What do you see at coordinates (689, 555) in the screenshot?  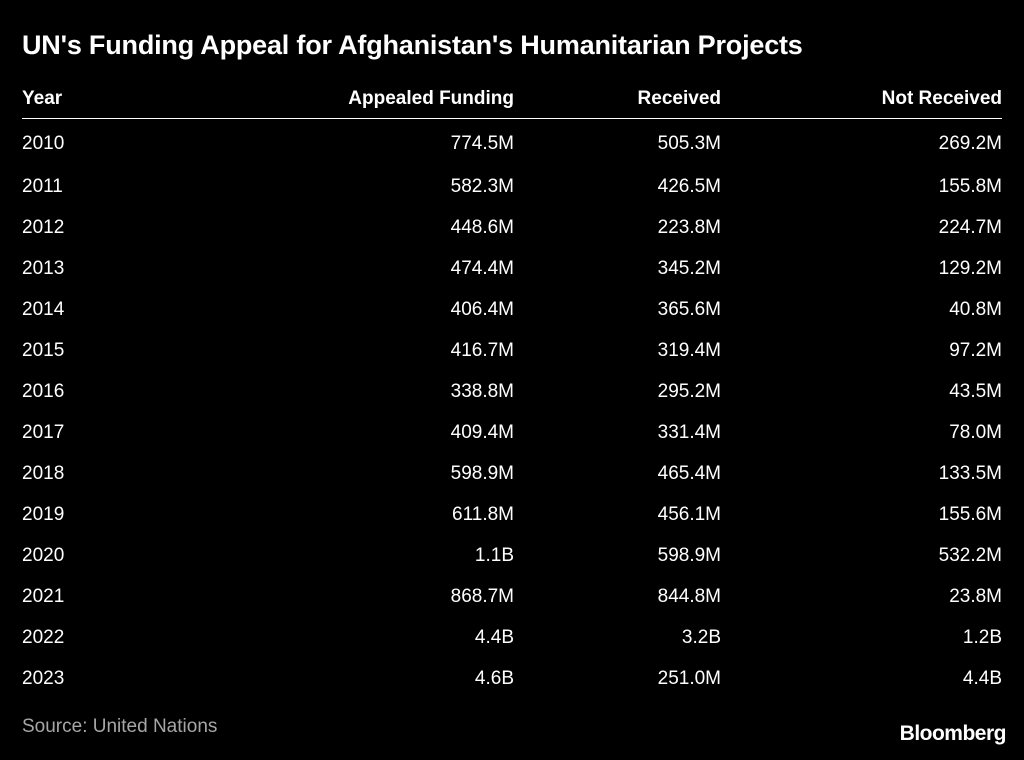 I see `received-cell: 598.9M` at bounding box center [689, 555].